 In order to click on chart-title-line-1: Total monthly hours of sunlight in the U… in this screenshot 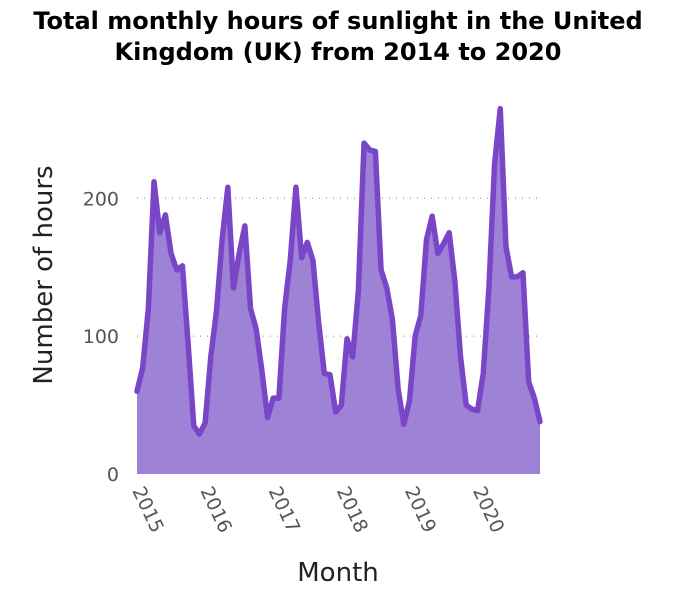, I will do `click(337, 21)`.